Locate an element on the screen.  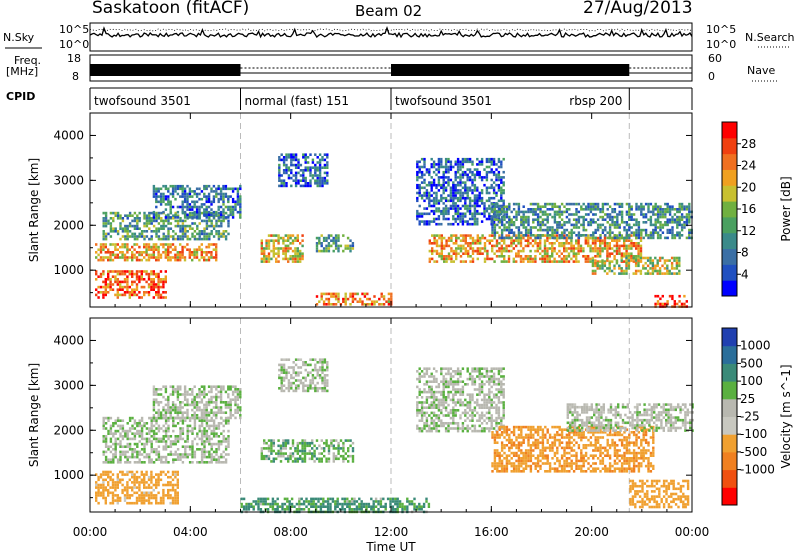
nave-label: Nave is located at coordinates (761, 70).